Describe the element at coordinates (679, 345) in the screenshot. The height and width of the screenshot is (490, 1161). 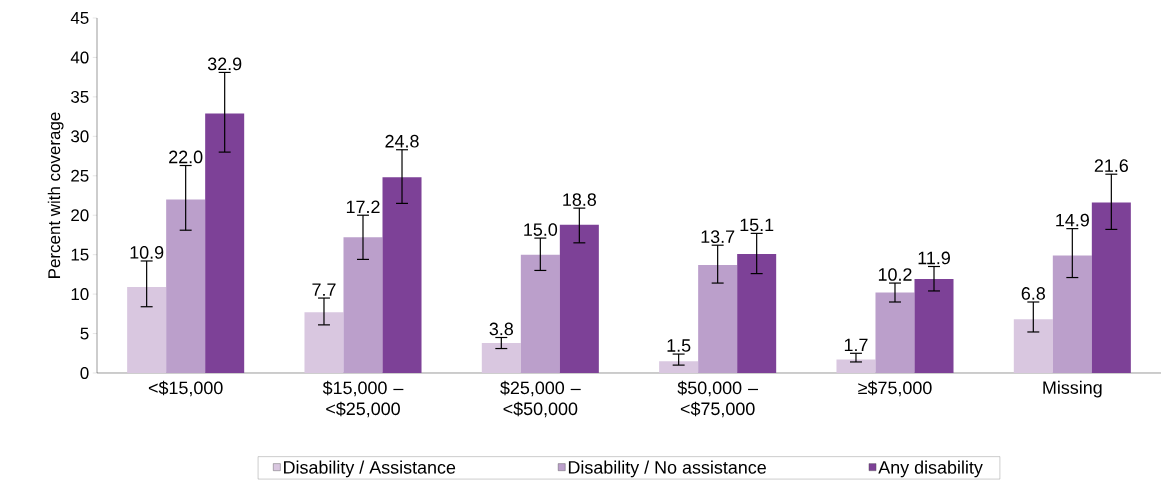
I see `data-label: 1.5` at that location.